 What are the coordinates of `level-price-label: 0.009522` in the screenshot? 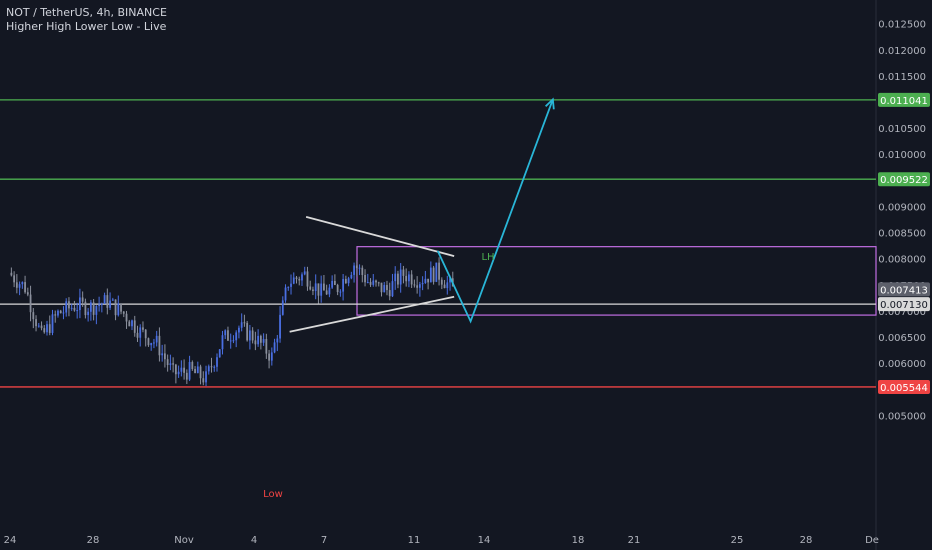 It's located at (904, 180).